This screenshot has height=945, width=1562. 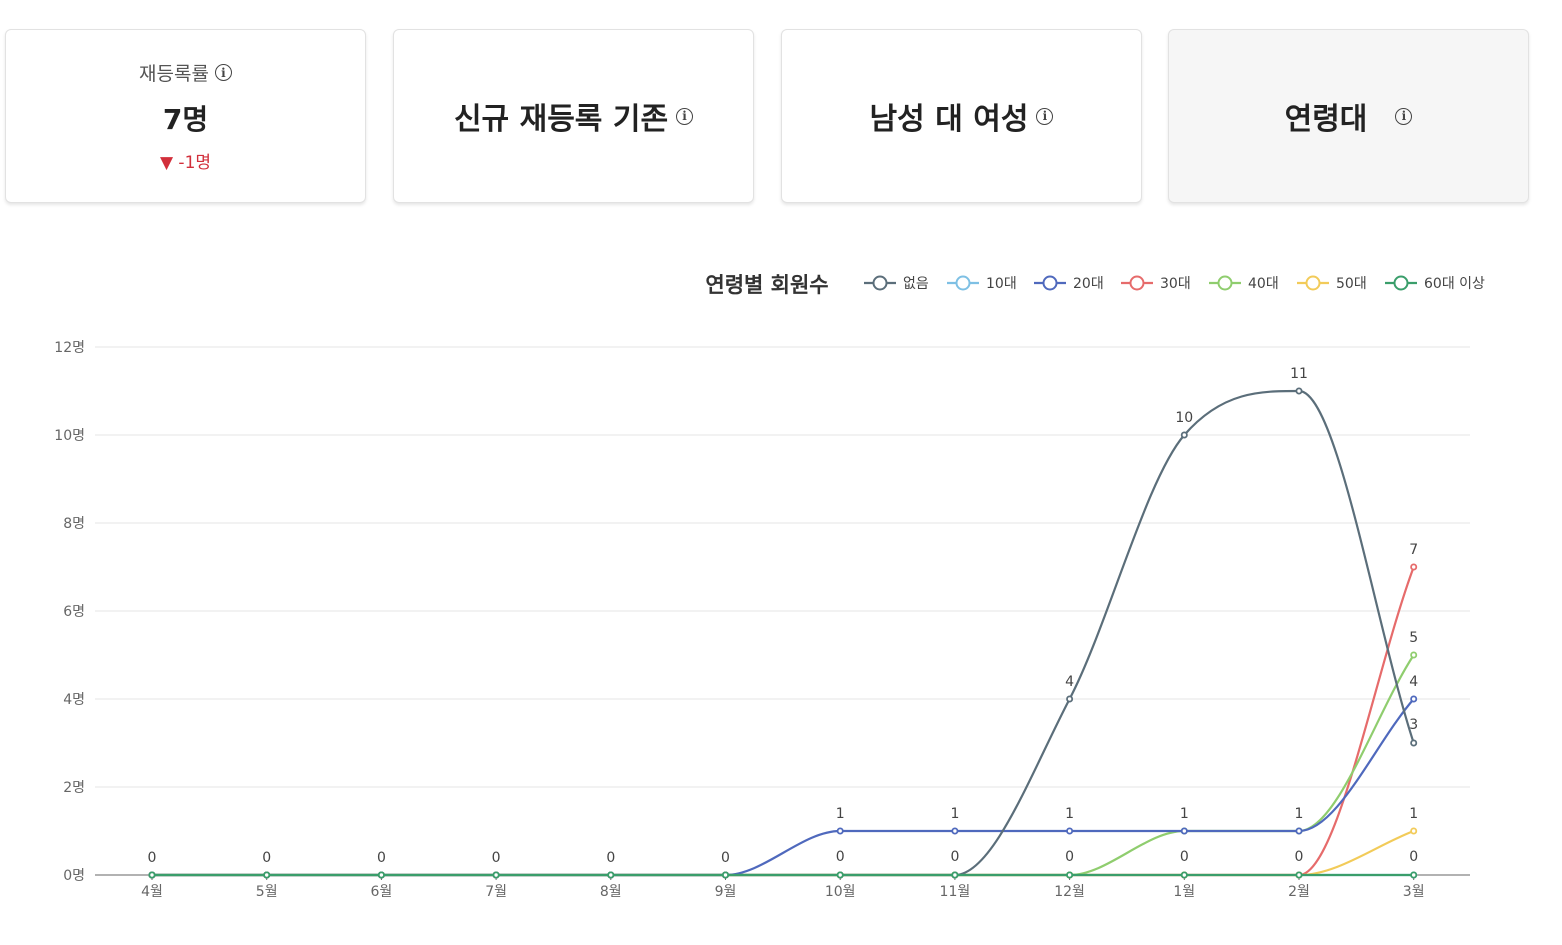 What do you see at coordinates (949, 119) in the screenshot?
I see `card-title: 남성 대 여성` at bounding box center [949, 119].